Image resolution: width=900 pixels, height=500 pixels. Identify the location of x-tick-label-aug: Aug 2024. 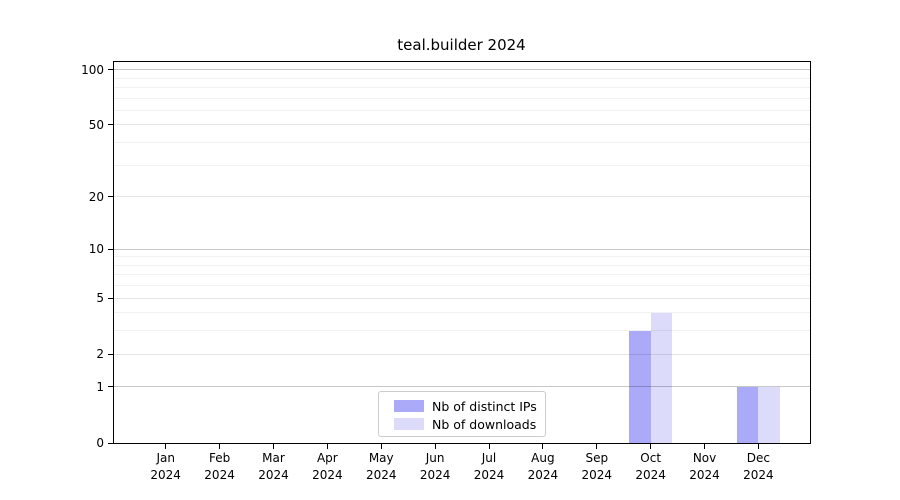
(543, 467).